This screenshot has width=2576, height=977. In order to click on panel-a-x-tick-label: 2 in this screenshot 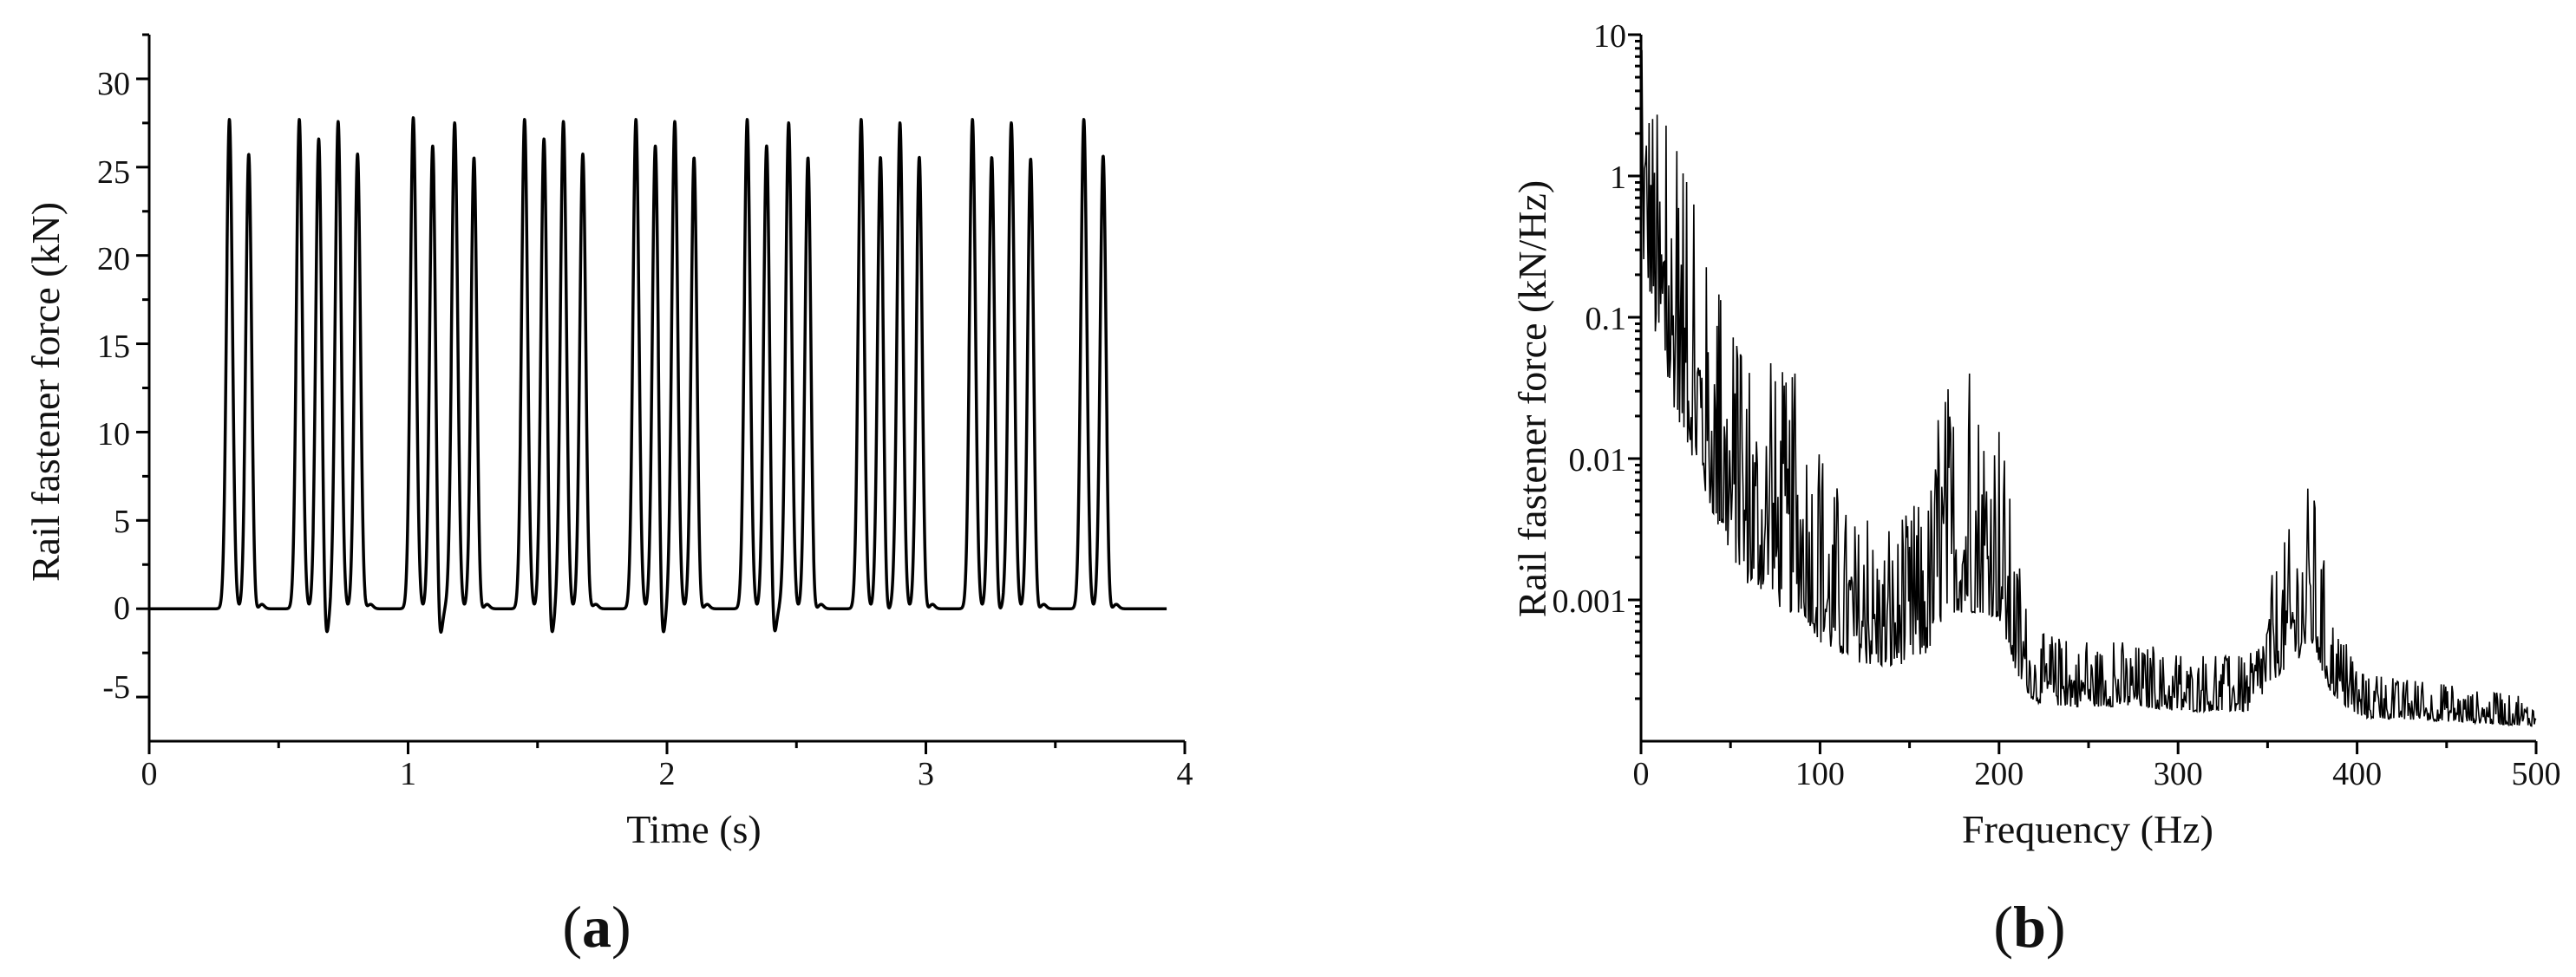, I will do `click(667, 774)`.